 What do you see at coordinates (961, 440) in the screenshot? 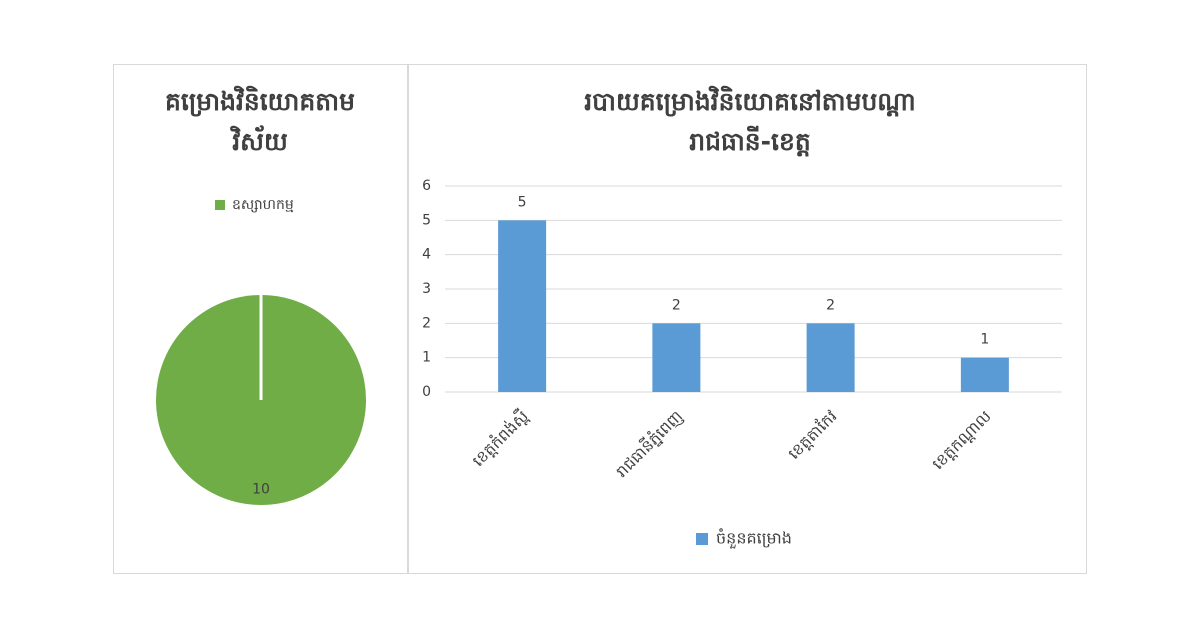
I see `x-tick-label: ខេត្តកណ្ដាល` at bounding box center [961, 440].